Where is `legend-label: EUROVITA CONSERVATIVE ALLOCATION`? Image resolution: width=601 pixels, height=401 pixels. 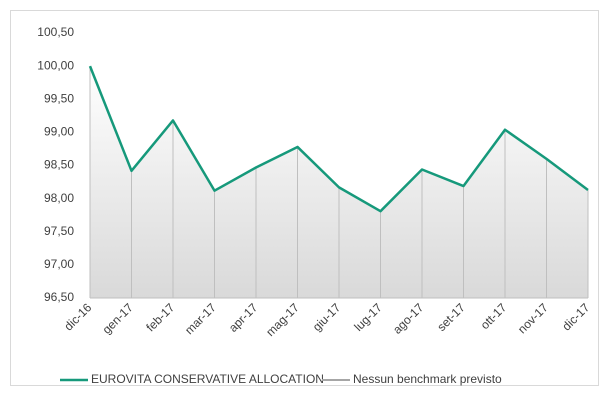 legend-label: EUROVITA CONSERVATIVE ALLOCATION is located at coordinates (207, 379).